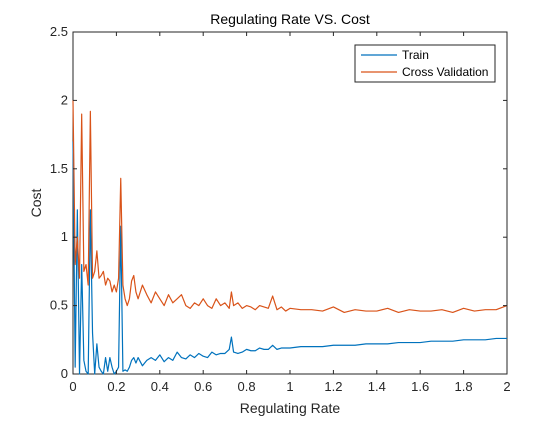  What do you see at coordinates (59, 305) in the screenshot?
I see `y-tick-label: 0.5` at bounding box center [59, 305].